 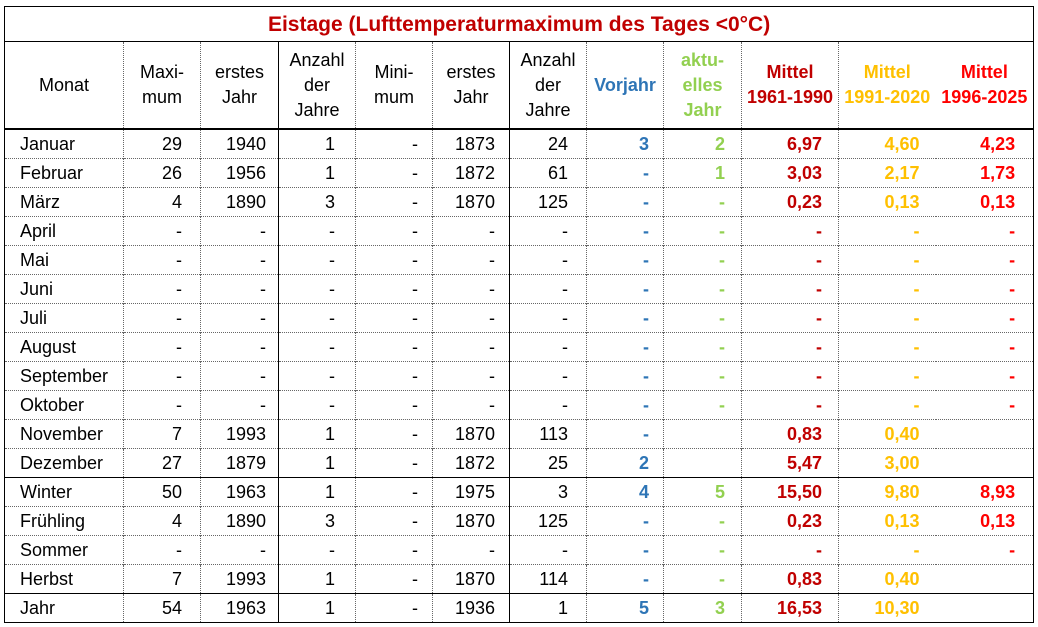 What do you see at coordinates (162, 521) in the screenshot?
I see `cell-maximum: 4` at bounding box center [162, 521].